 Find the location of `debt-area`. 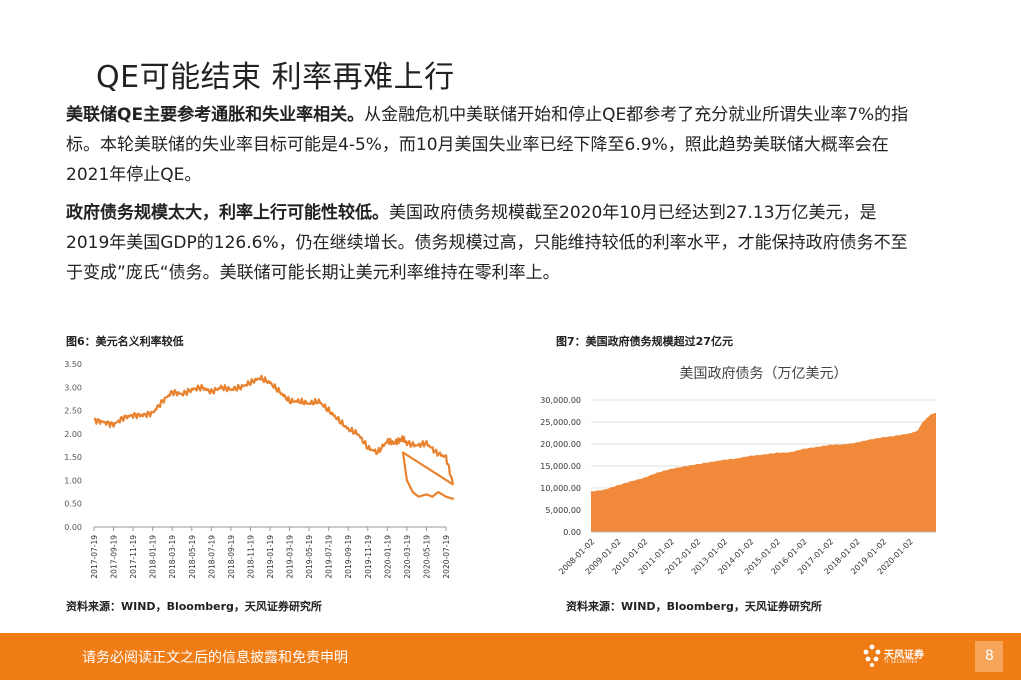

debt-area is located at coordinates (763, 472).